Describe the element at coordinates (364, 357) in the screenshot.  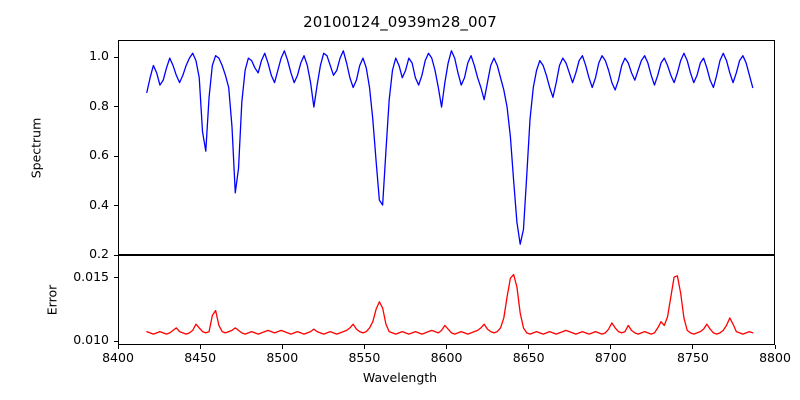
I see `x-tick-label: 8550` at that location.